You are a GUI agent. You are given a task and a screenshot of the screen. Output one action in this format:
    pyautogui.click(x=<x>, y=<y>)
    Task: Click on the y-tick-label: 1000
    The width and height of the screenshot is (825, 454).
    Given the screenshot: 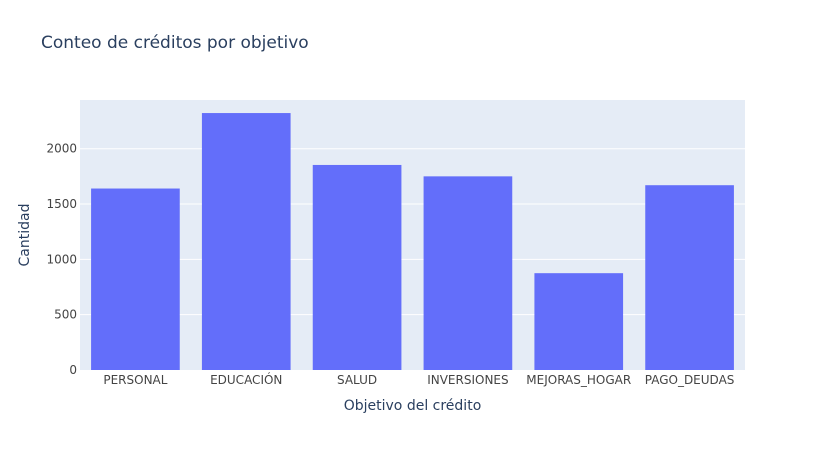 What is the action you would take?
    pyautogui.click(x=61, y=259)
    